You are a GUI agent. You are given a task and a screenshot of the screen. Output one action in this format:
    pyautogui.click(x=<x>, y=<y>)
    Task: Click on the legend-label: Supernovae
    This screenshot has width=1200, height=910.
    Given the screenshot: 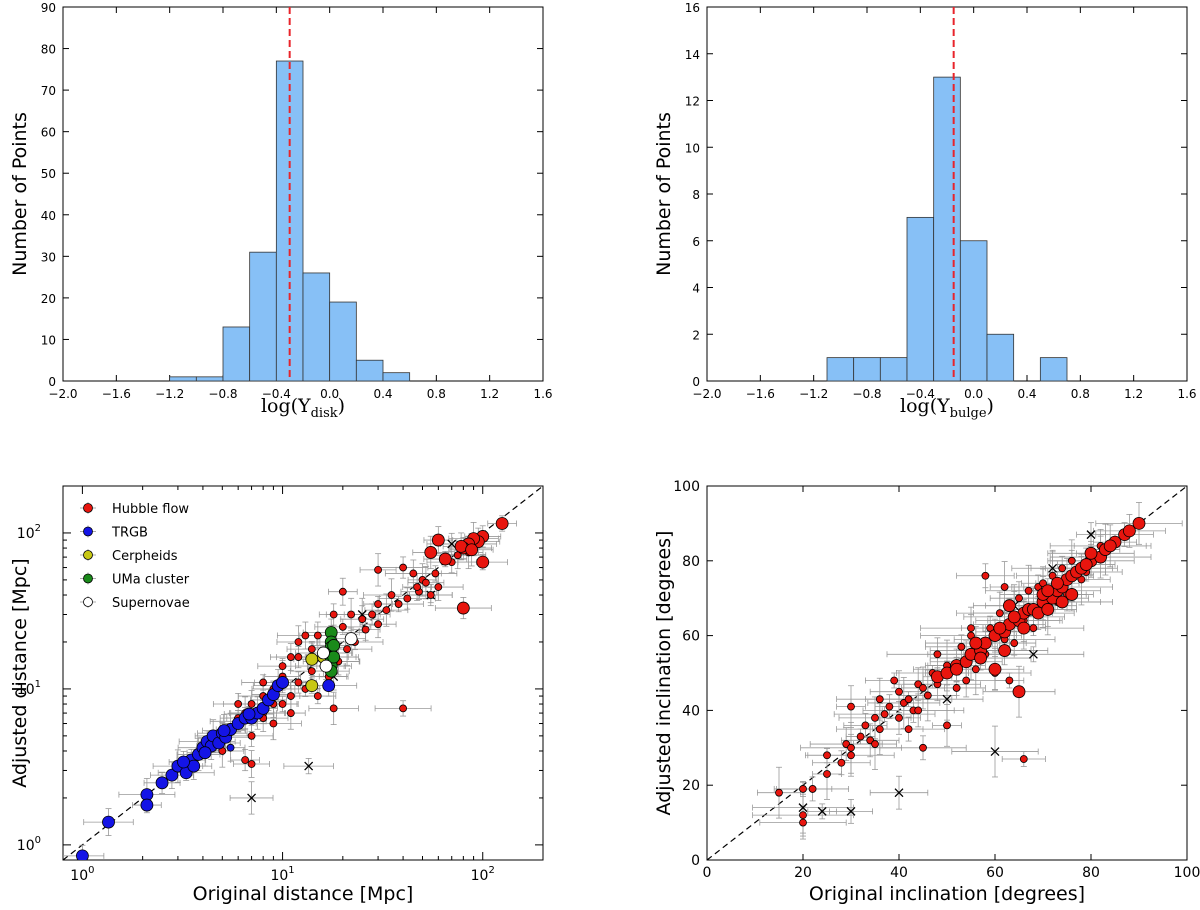 What is the action you would take?
    pyautogui.click(x=151, y=603)
    